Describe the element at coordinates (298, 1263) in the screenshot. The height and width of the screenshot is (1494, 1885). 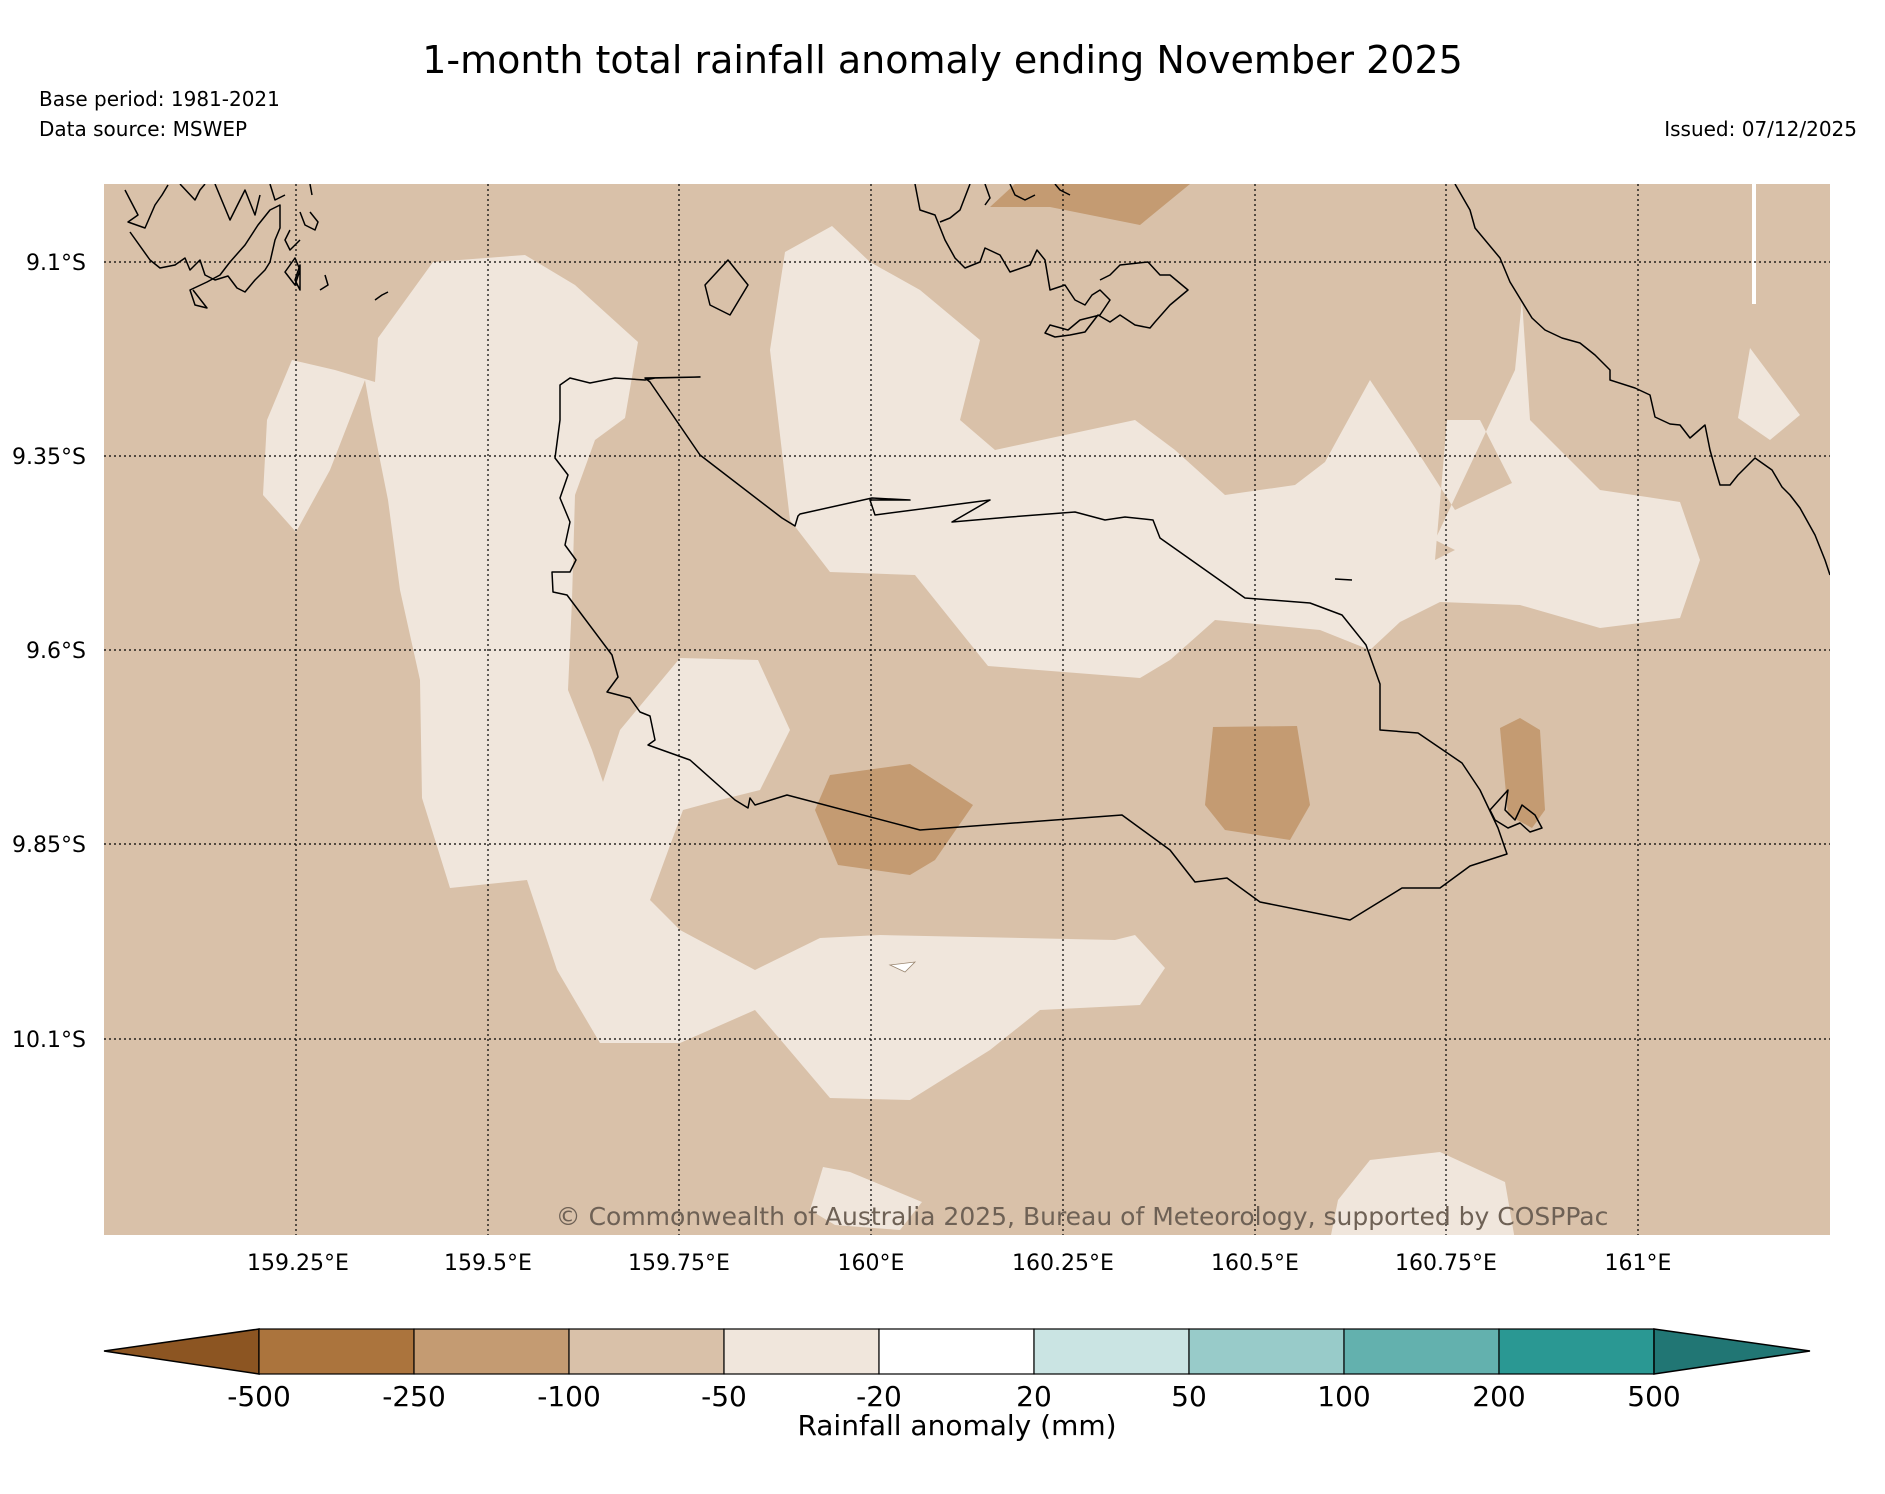
I see `lon-label: 159.25°E` at that location.